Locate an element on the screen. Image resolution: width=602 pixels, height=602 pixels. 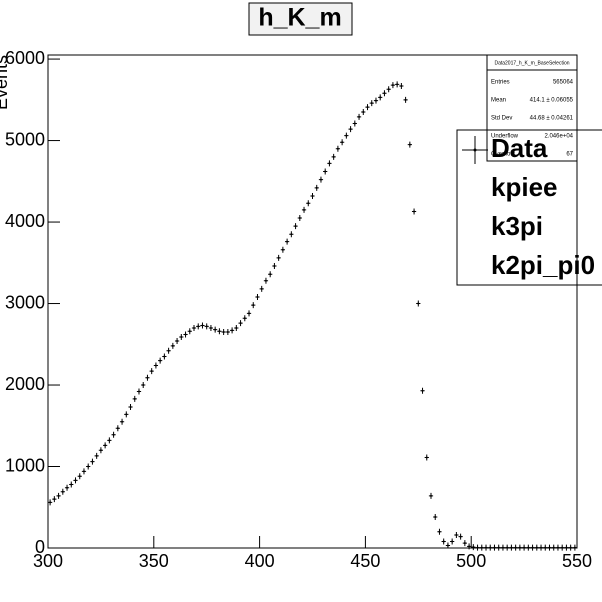
y-tick-label: 4000 is located at coordinates (25, 221).